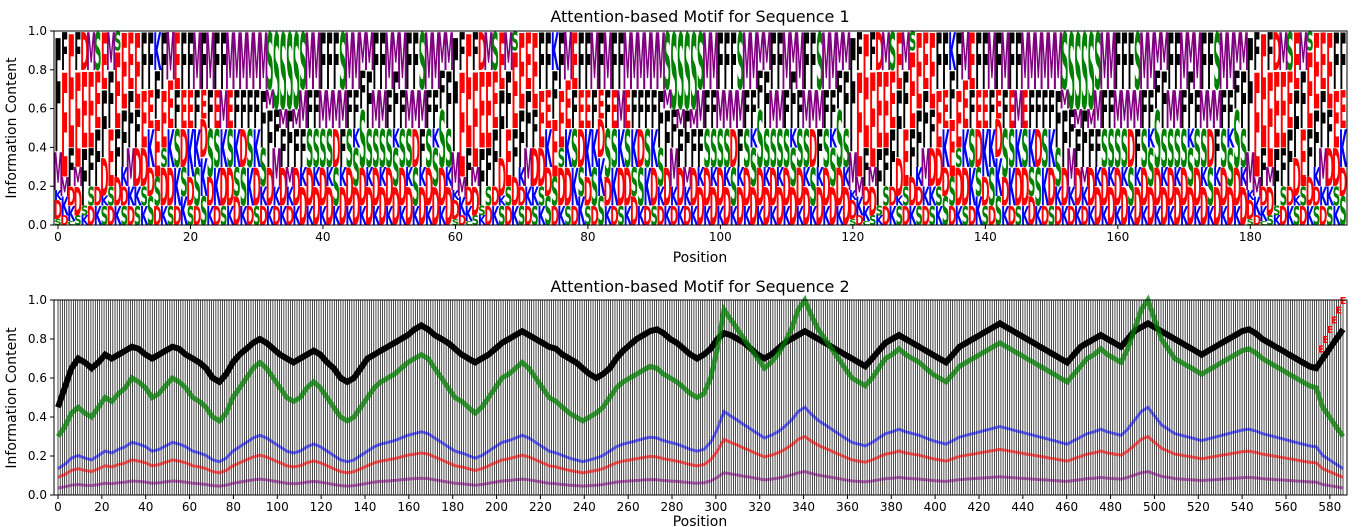 Image resolution: width=1362 pixels, height=527 pixels. What do you see at coordinates (1250, 237) in the screenshot?
I see `x-tick-label: 180` at bounding box center [1250, 237].